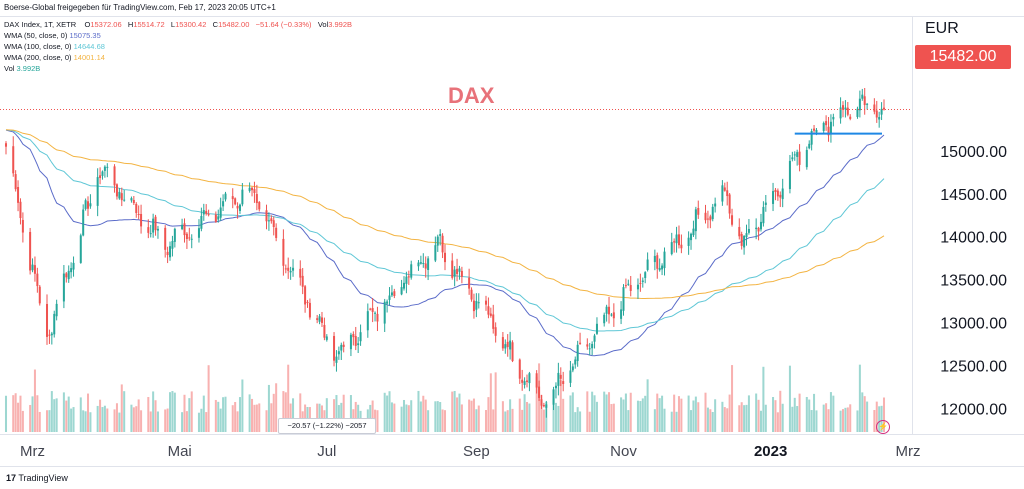  I want to click on legend-symbol: DAX Index, 1T, XETR, so click(40, 24).